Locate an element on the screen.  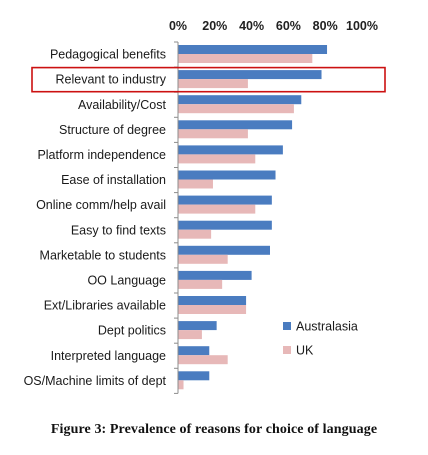
legend-label: UK is located at coordinates (305, 351).